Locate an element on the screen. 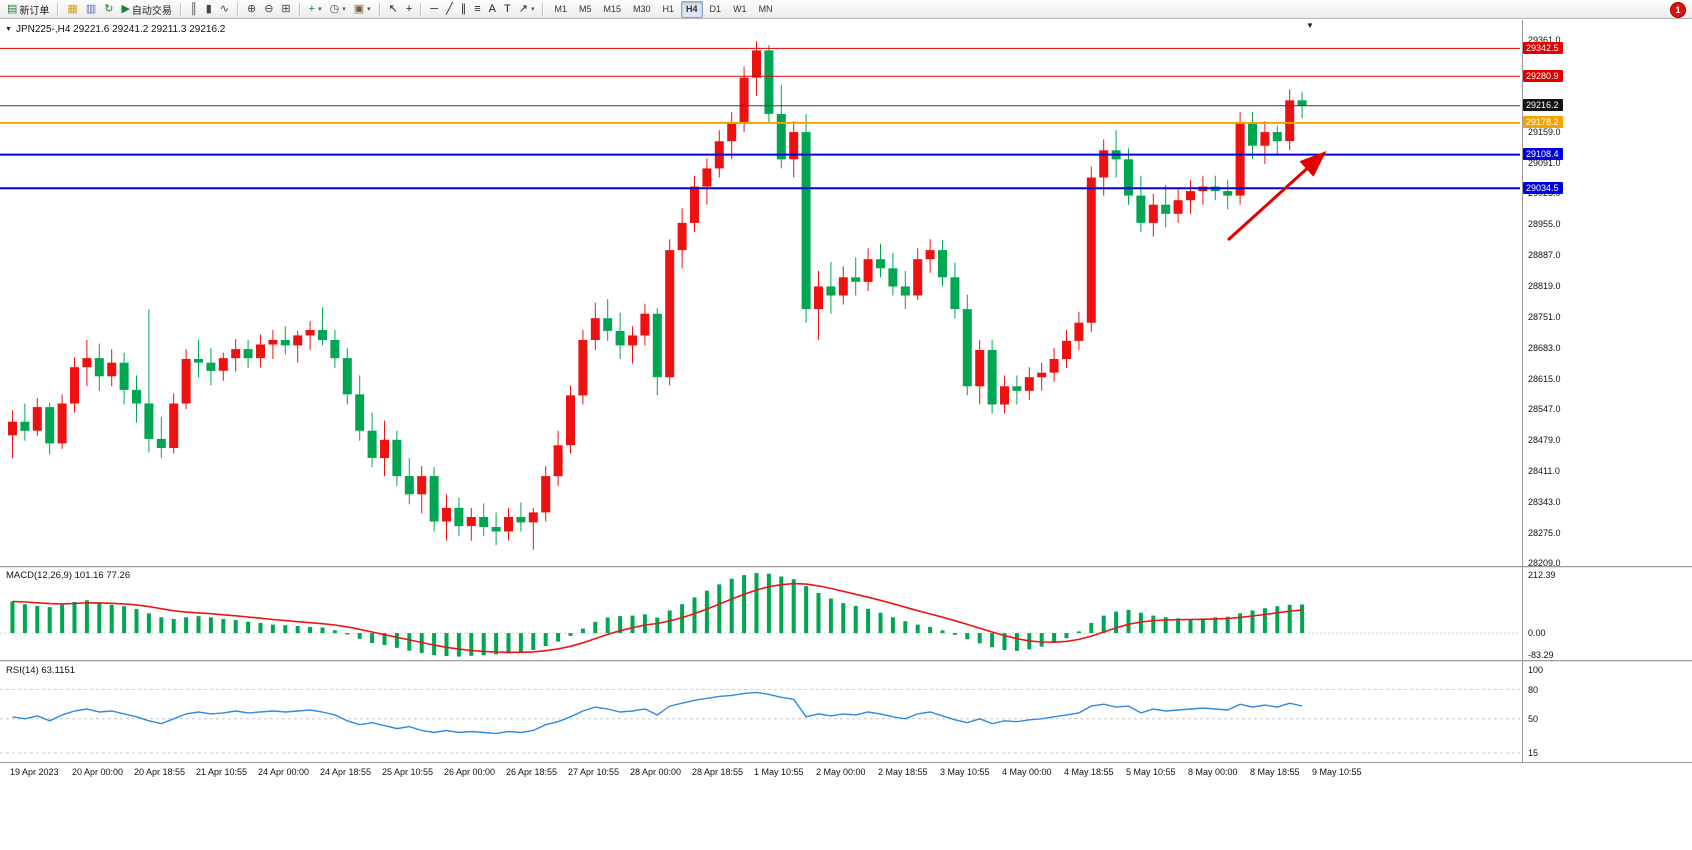 The image size is (1692, 850). profiles-icon: ▥ is located at coordinates (91, 8).